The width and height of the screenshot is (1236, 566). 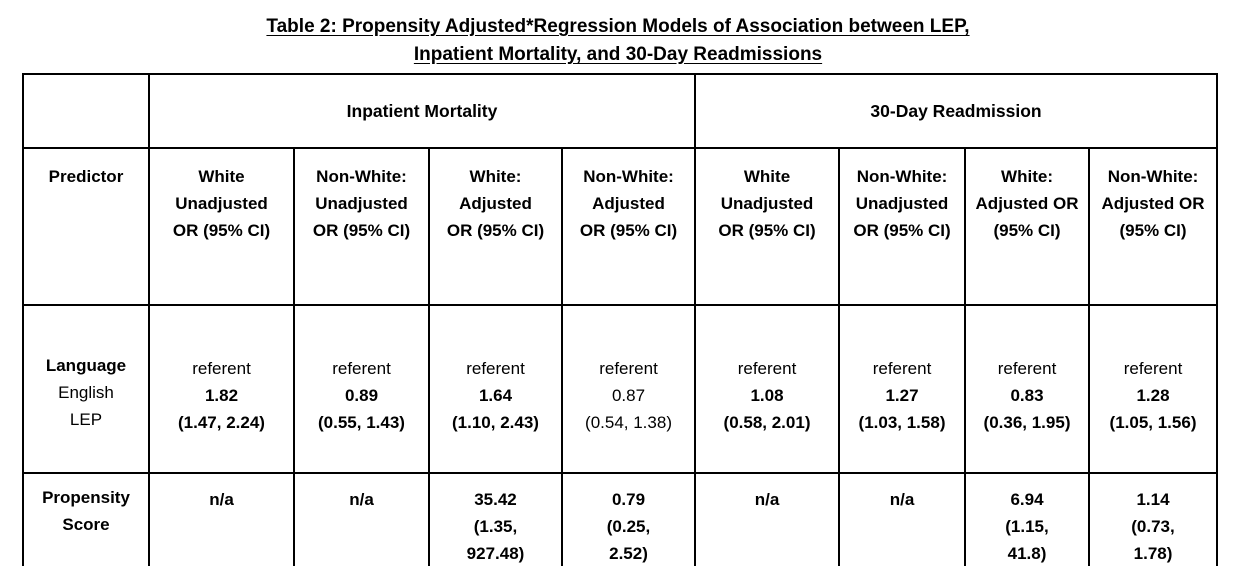 I want to click on predictor-cell-propensity-score: Propensity Score, so click(x=86, y=519).